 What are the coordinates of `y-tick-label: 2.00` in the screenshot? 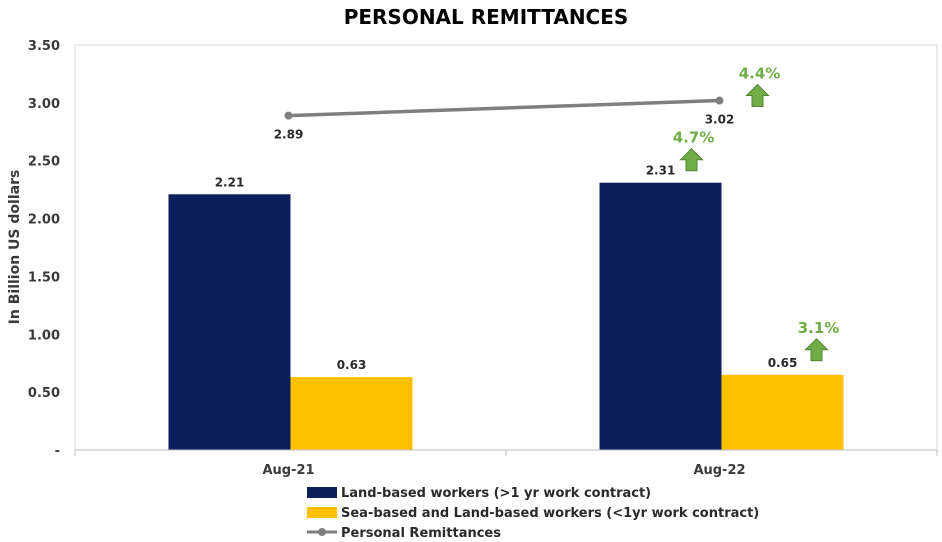 It's located at (44, 220).